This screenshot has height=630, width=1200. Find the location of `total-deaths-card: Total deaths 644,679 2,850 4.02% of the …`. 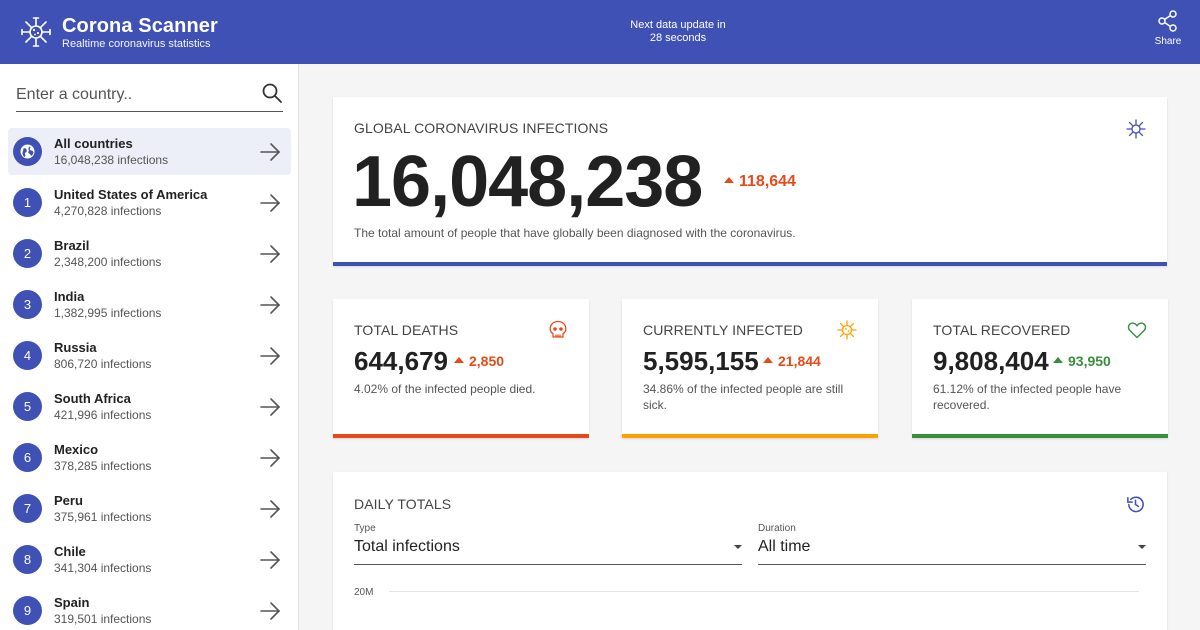

total-deaths-card: Total deaths 644,679 2,850 4.02% of the … is located at coordinates (461, 368).